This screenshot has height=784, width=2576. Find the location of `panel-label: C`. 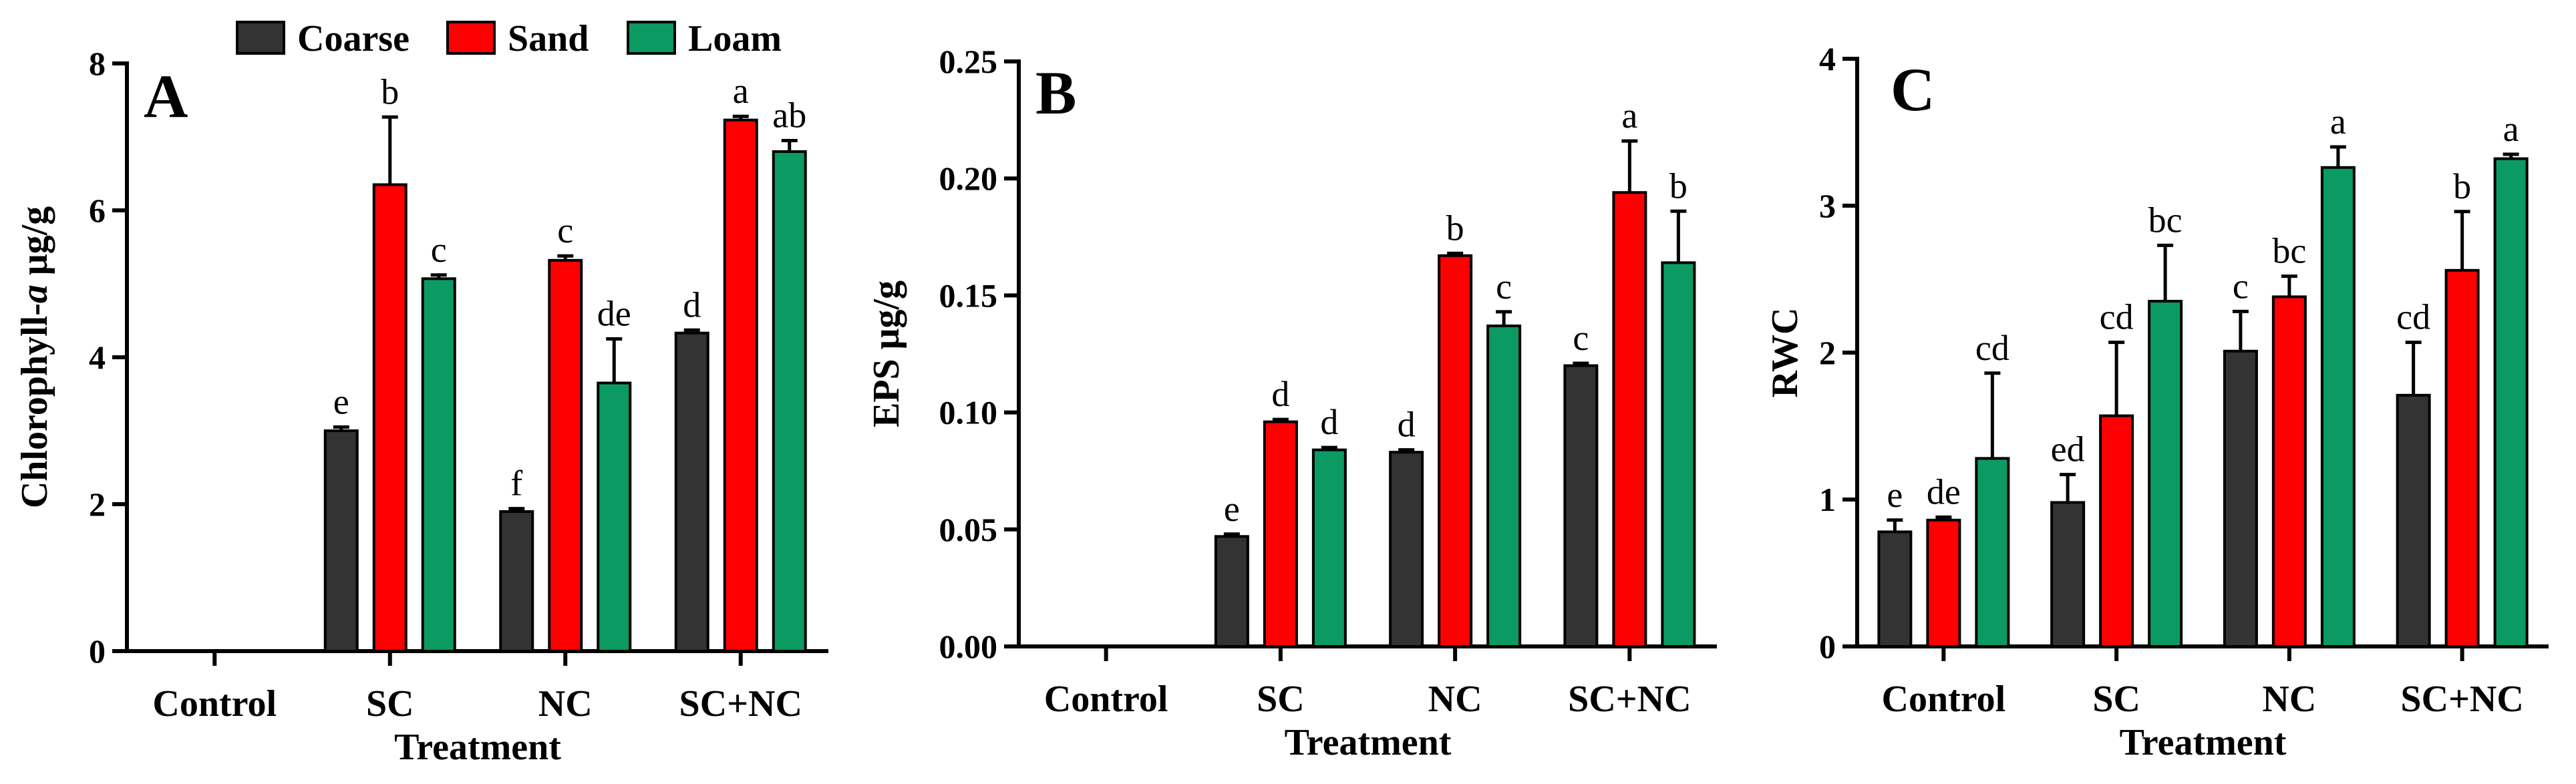

panel-label: C is located at coordinates (1913, 89).